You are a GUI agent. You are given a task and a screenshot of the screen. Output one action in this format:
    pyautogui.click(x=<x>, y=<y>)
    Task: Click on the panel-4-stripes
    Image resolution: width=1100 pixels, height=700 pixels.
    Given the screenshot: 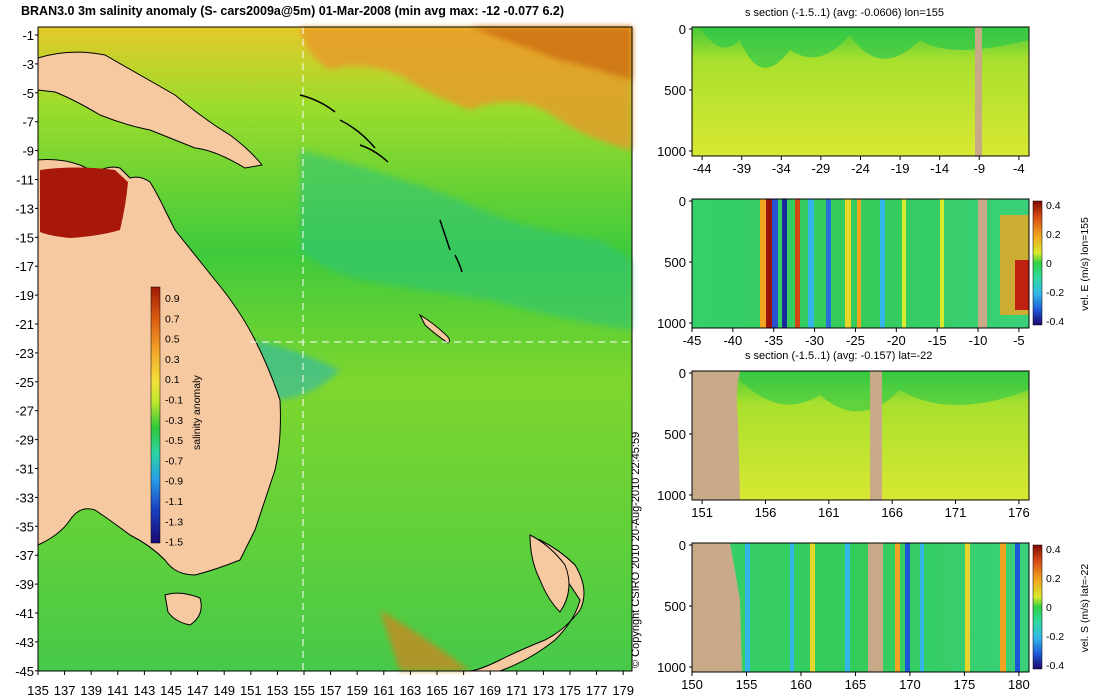 What is the action you would take?
    pyautogui.click(x=882, y=607)
    